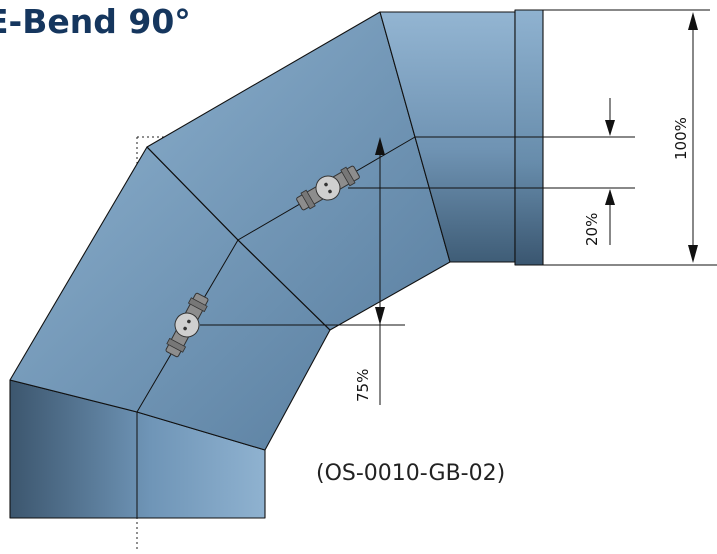 Image resolution: width=717 pixels, height=554 pixels. Describe the element at coordinates (681, 138) in the screenshot. I see `dimension-total-label: 100%` at that location.